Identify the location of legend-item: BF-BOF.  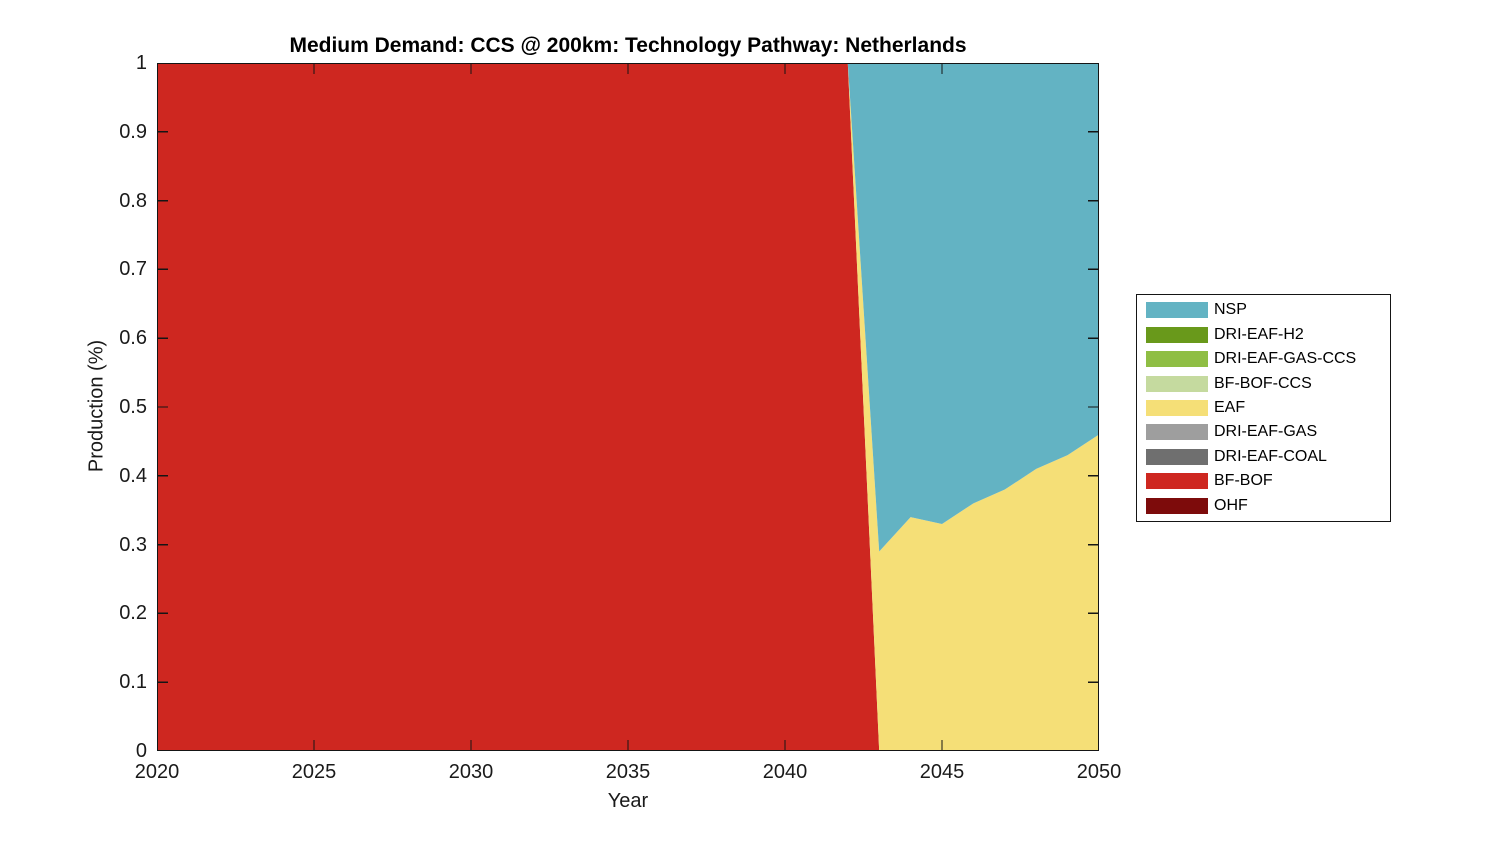
(1263, 481).